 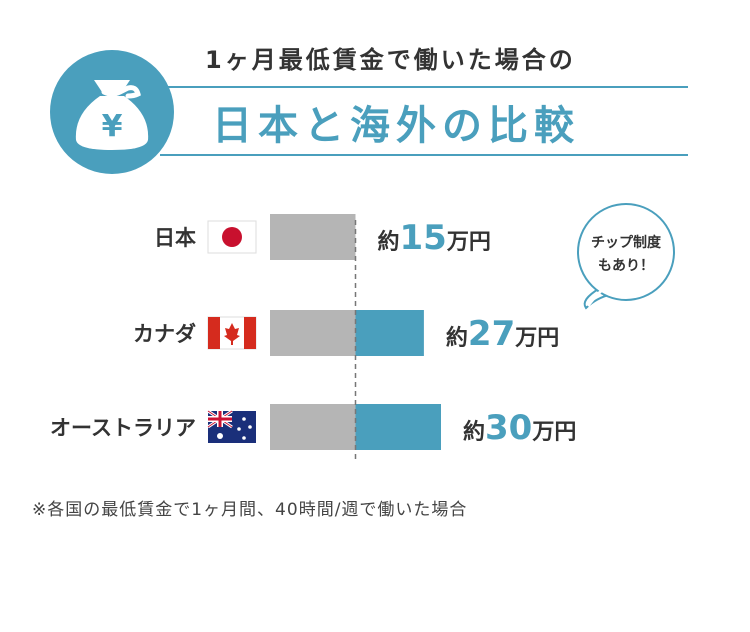 I want to click on category-label: 日本, so click(x=175, y=238).